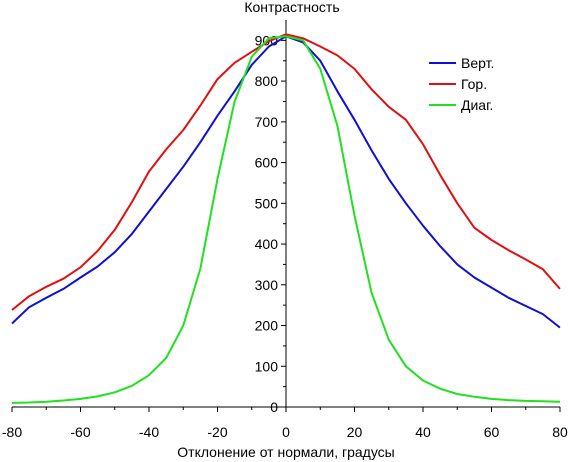 The width and height of the screenshot is (568, 462). Describe the element at coordinates (477, 63) in the screenshot. I see `legend-label-1: Верт.` at that location.